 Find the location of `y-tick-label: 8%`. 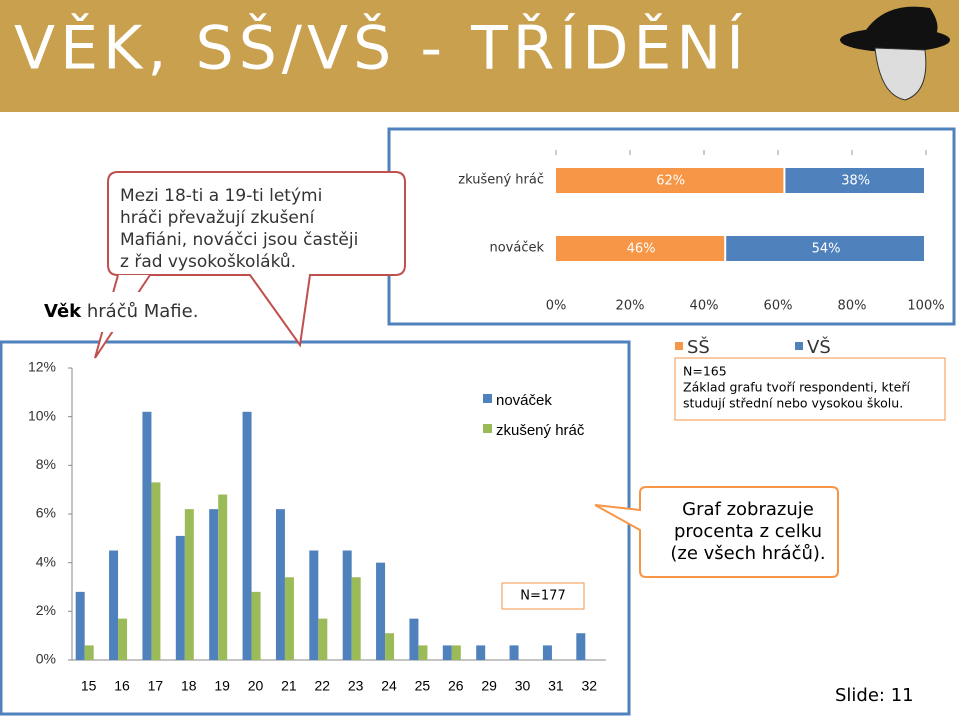

y-tick-label: 8% is located at coordinates (46, 464).